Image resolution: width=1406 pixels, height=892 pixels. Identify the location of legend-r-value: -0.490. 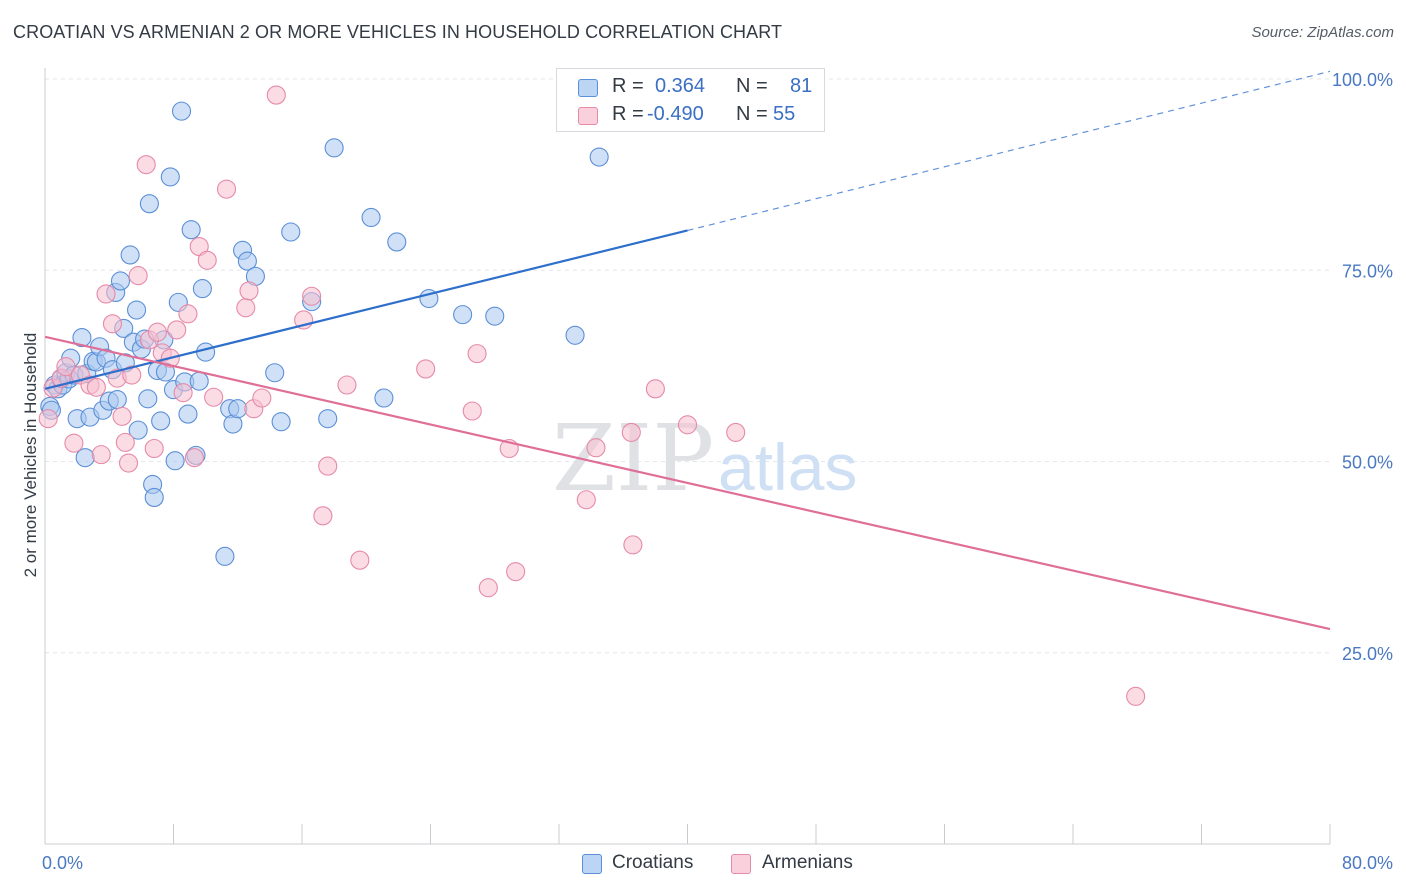
(675, 114).